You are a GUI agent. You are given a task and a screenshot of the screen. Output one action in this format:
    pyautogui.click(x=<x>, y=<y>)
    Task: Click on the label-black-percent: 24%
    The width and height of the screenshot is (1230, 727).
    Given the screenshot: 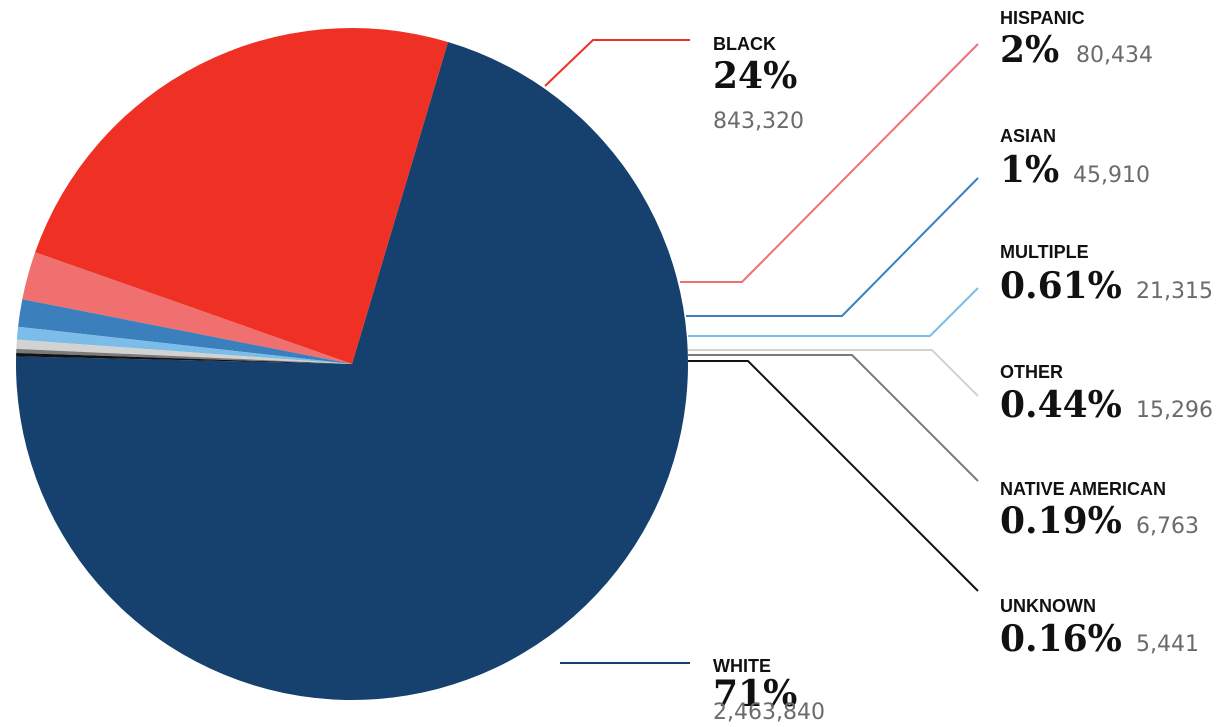 What is the action you would take?
    pyautogui.click(x=755, y=76)
    